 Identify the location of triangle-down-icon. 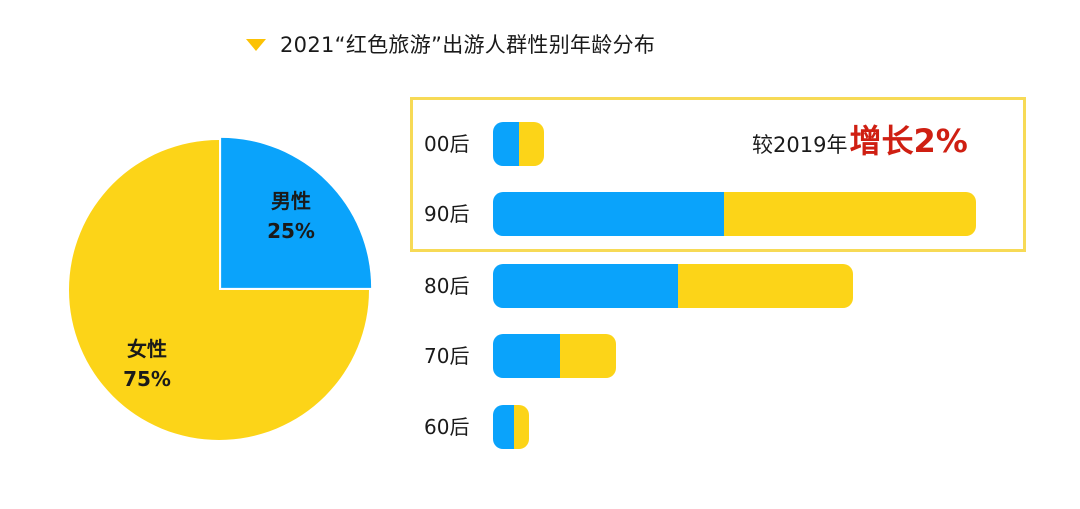
(256, 45).